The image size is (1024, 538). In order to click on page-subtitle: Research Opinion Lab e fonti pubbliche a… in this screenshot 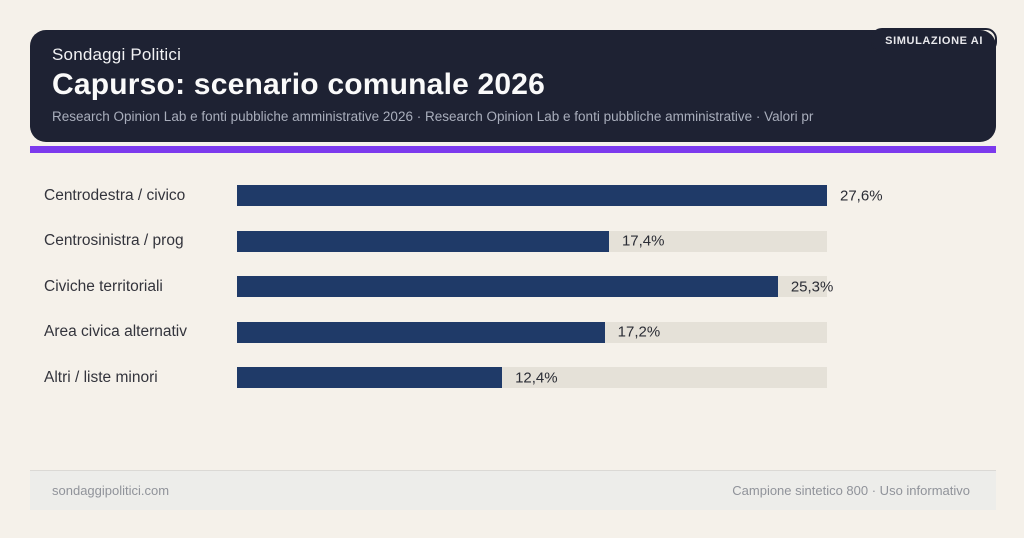, I will do `click(433, 116)`.